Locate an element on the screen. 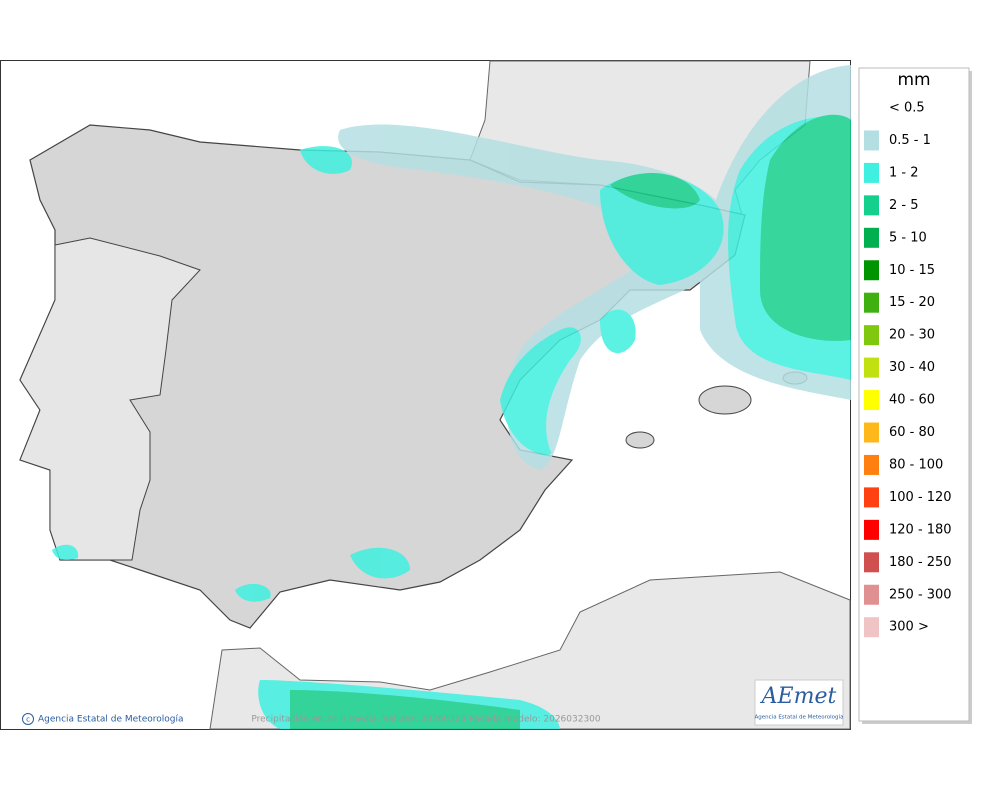 This screenshot has width=1000, height=794. legend-label: 60 - 80 is located at coordinates (912, 432).